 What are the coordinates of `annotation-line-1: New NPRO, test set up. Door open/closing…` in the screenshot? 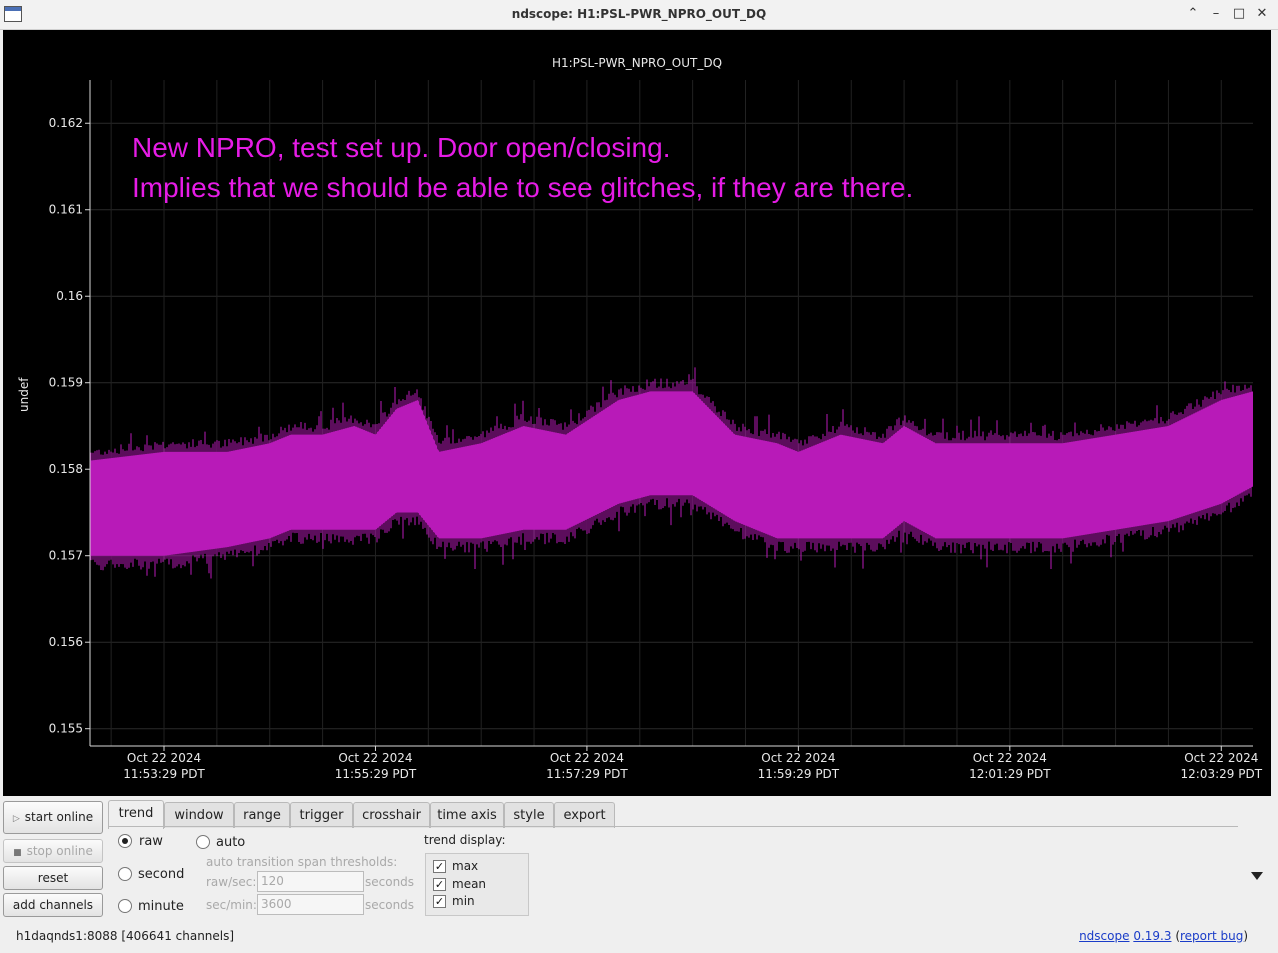 It's located at (401, 147).